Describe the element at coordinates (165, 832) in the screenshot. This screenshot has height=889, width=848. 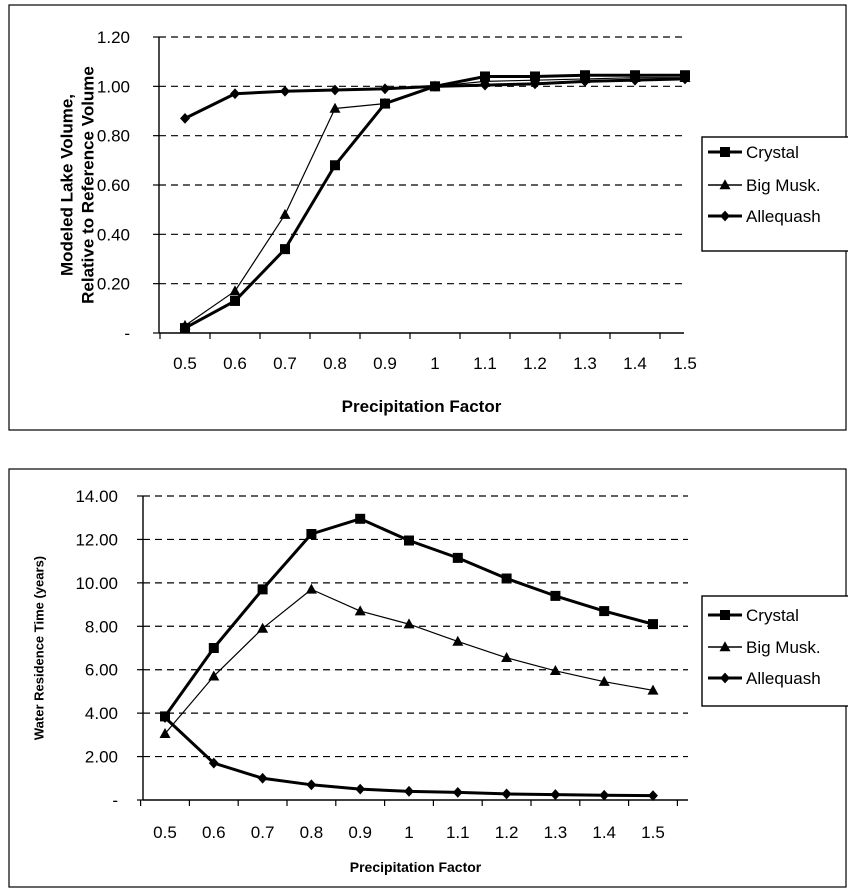
I see `bottom-x-tick-label: 0.5` at that location.